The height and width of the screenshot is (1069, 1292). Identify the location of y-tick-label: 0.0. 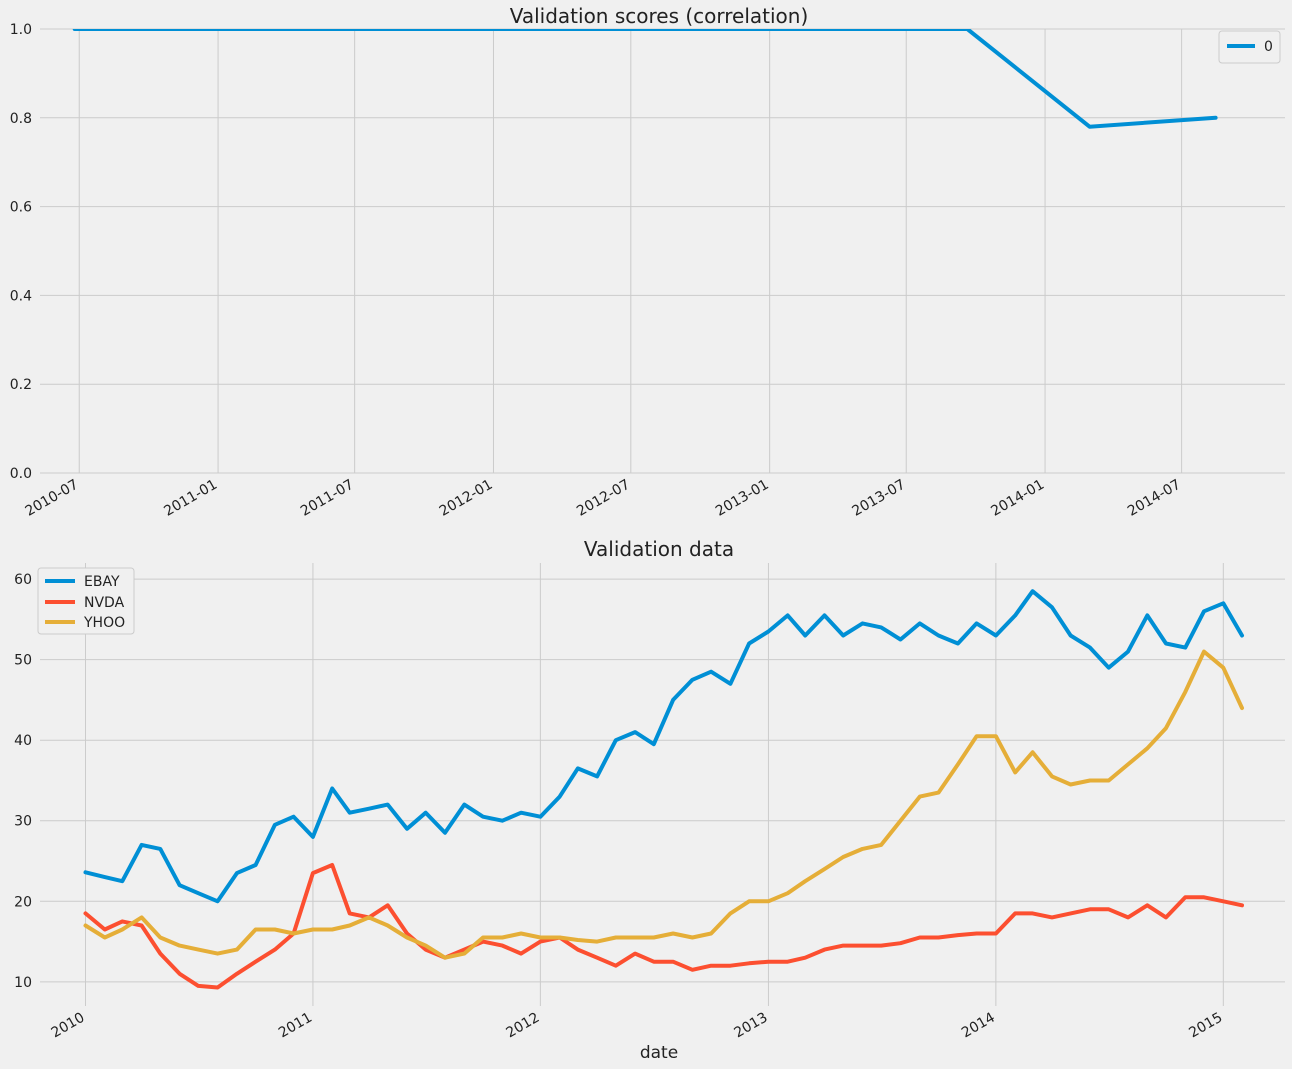
(21, 474).